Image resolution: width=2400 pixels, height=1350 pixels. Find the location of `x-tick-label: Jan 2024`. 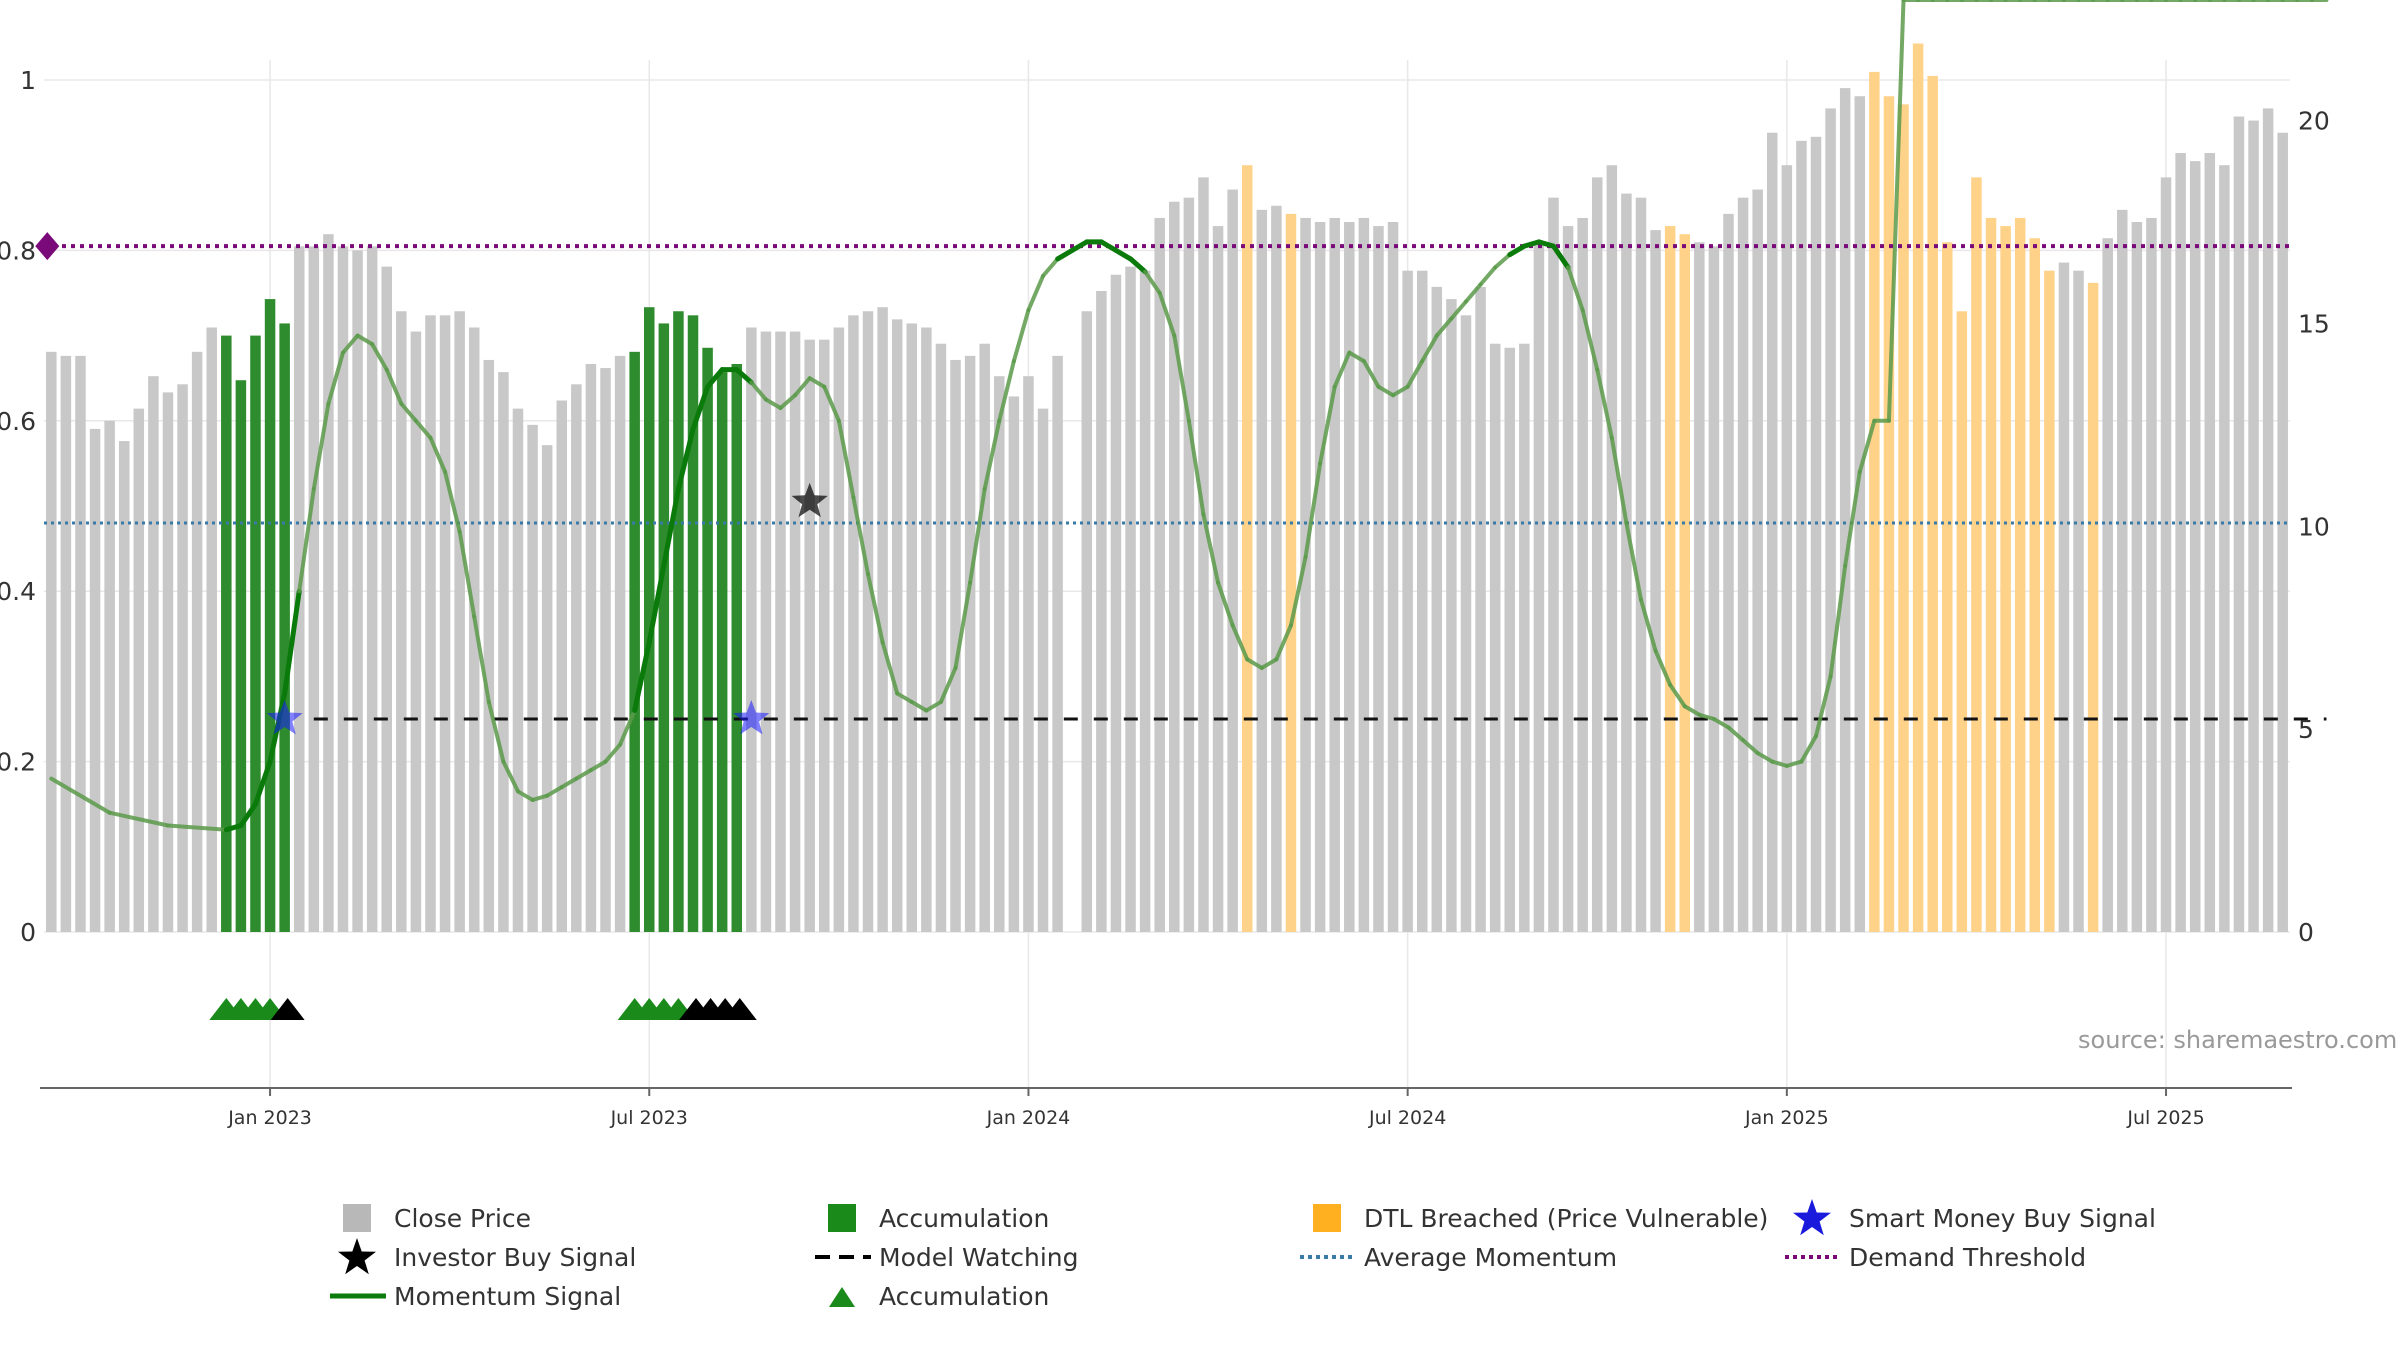

x-tick-label: Jan 2024 is located at coordinates (1028, 1118).